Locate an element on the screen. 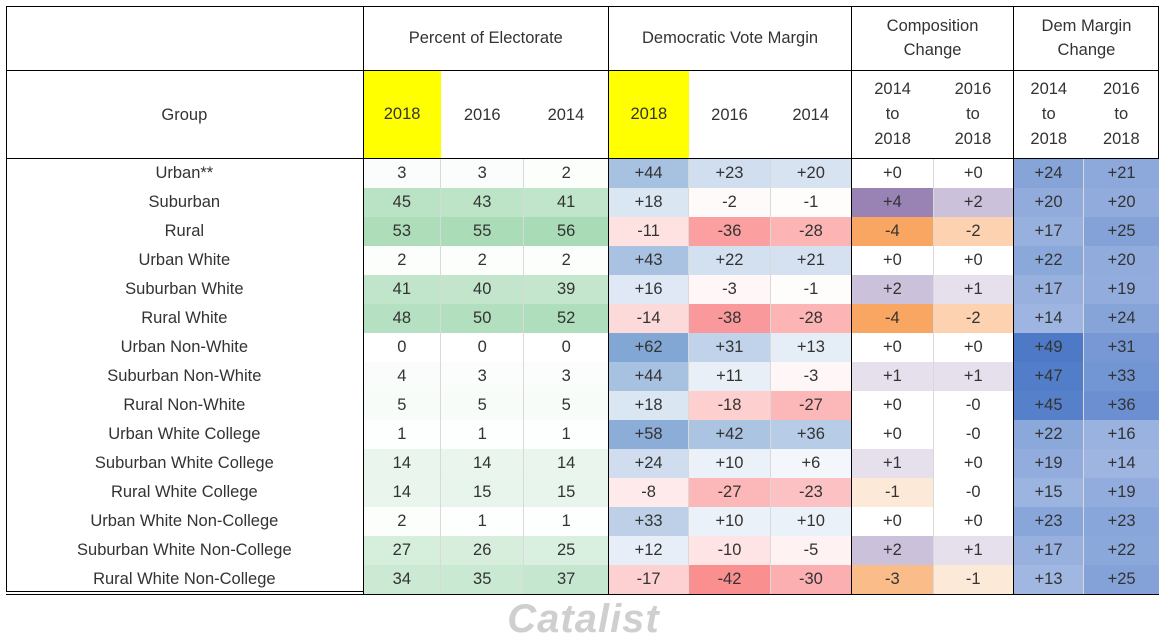 This screenshot has height=644, width=1167. margin-cell: +6 is located at coordinates (810, 463).